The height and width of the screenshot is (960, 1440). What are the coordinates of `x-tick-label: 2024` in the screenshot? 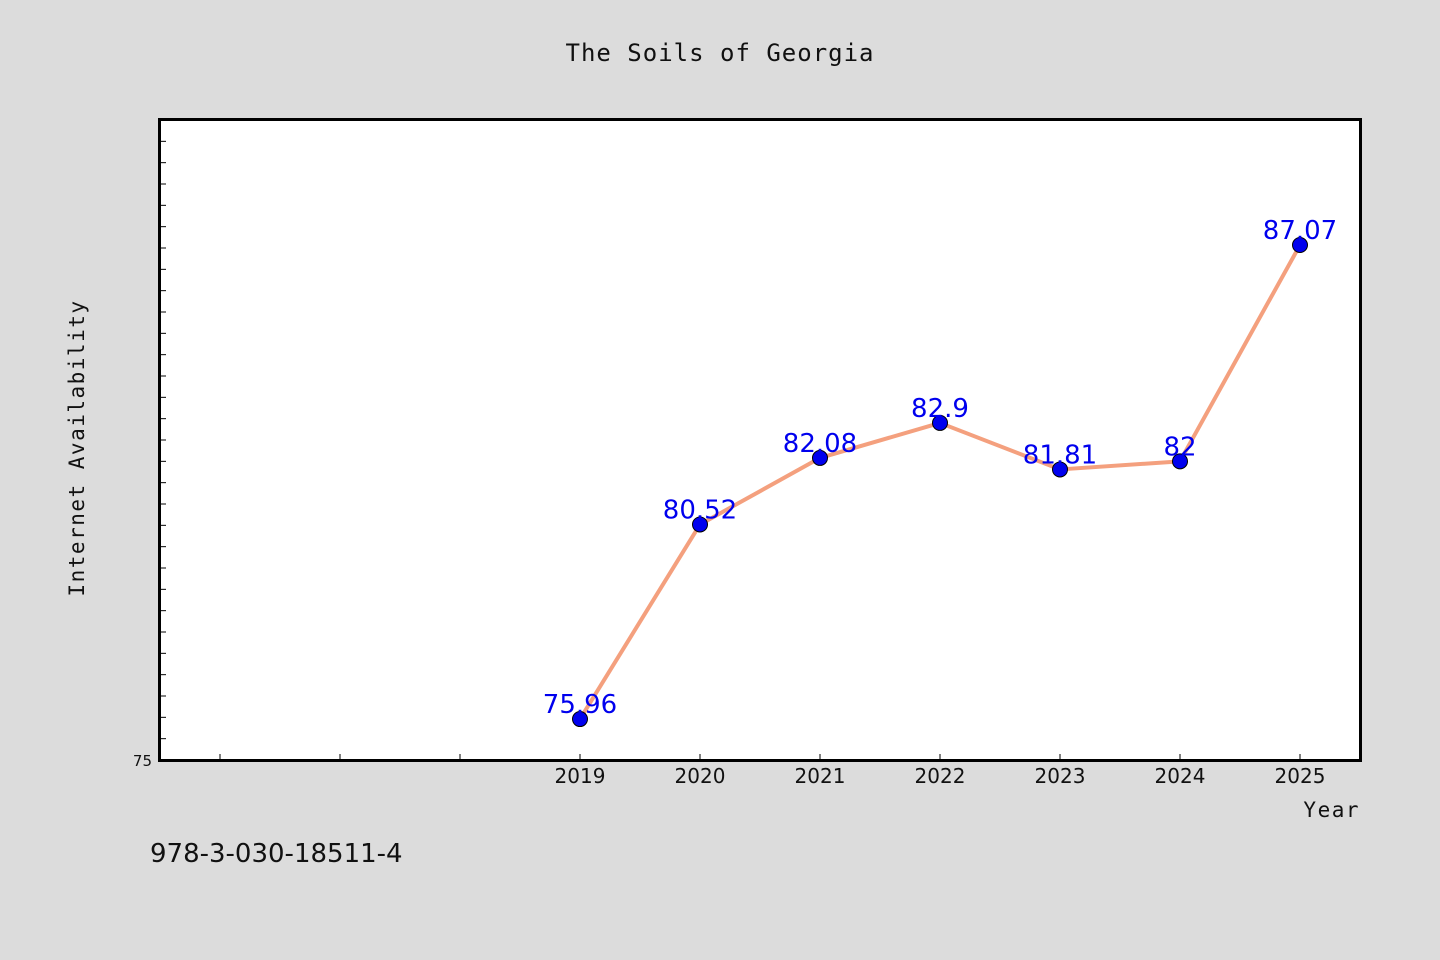 It's located at (1180, 776).